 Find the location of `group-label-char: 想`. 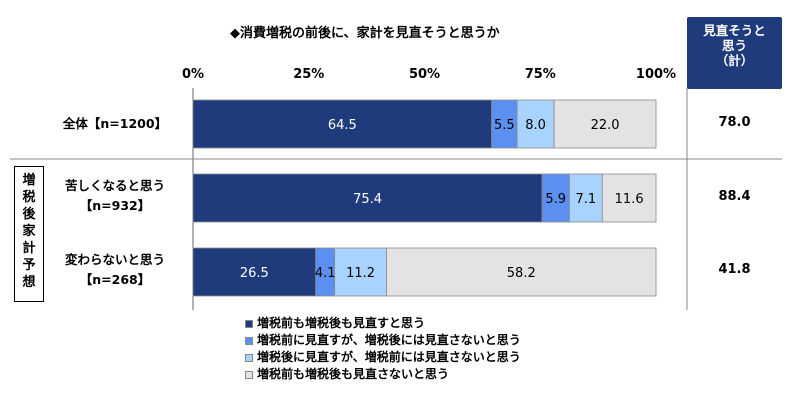

group-label-char: 想 is located at coordinates (29, 282).